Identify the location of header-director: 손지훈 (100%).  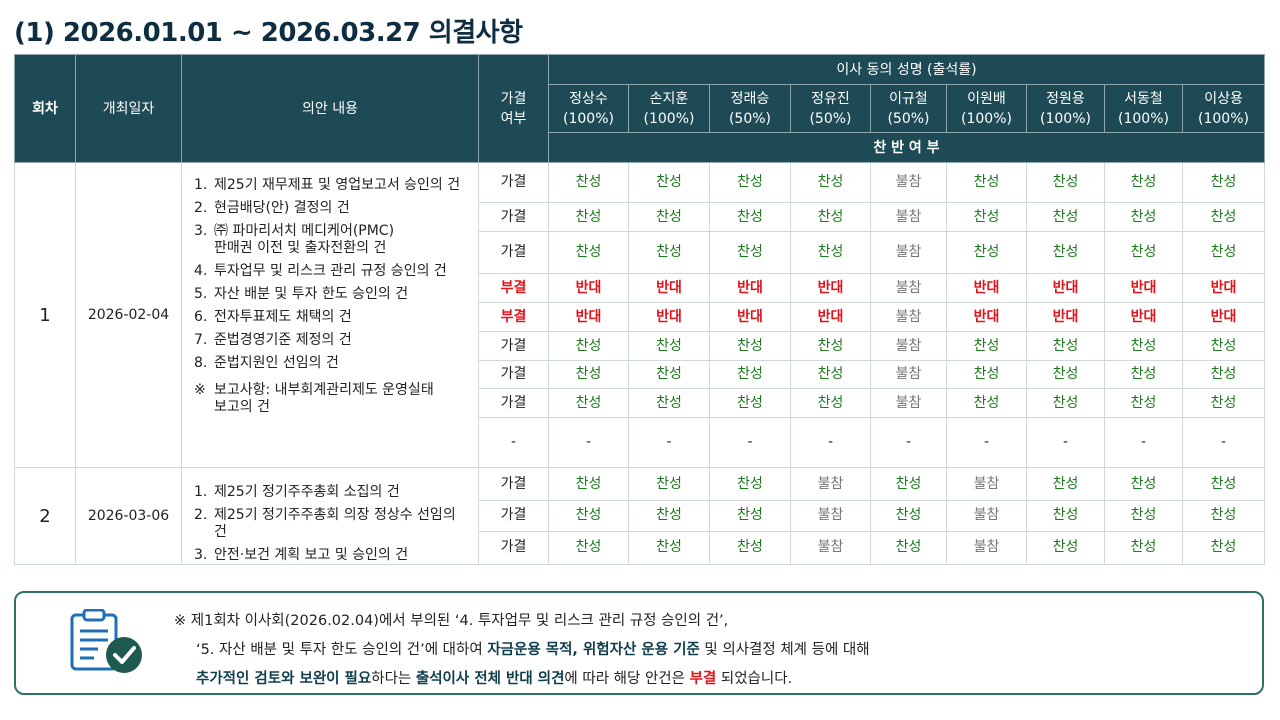
(669, 108).